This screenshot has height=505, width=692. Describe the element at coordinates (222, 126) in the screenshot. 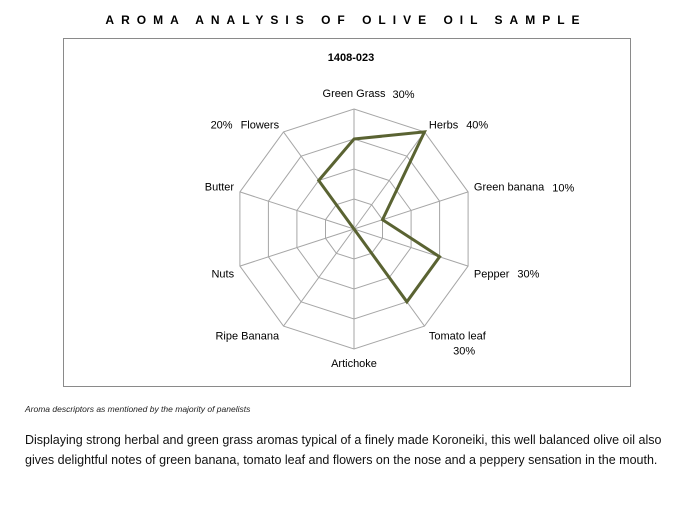

I see `value-label: 20%` at that location.